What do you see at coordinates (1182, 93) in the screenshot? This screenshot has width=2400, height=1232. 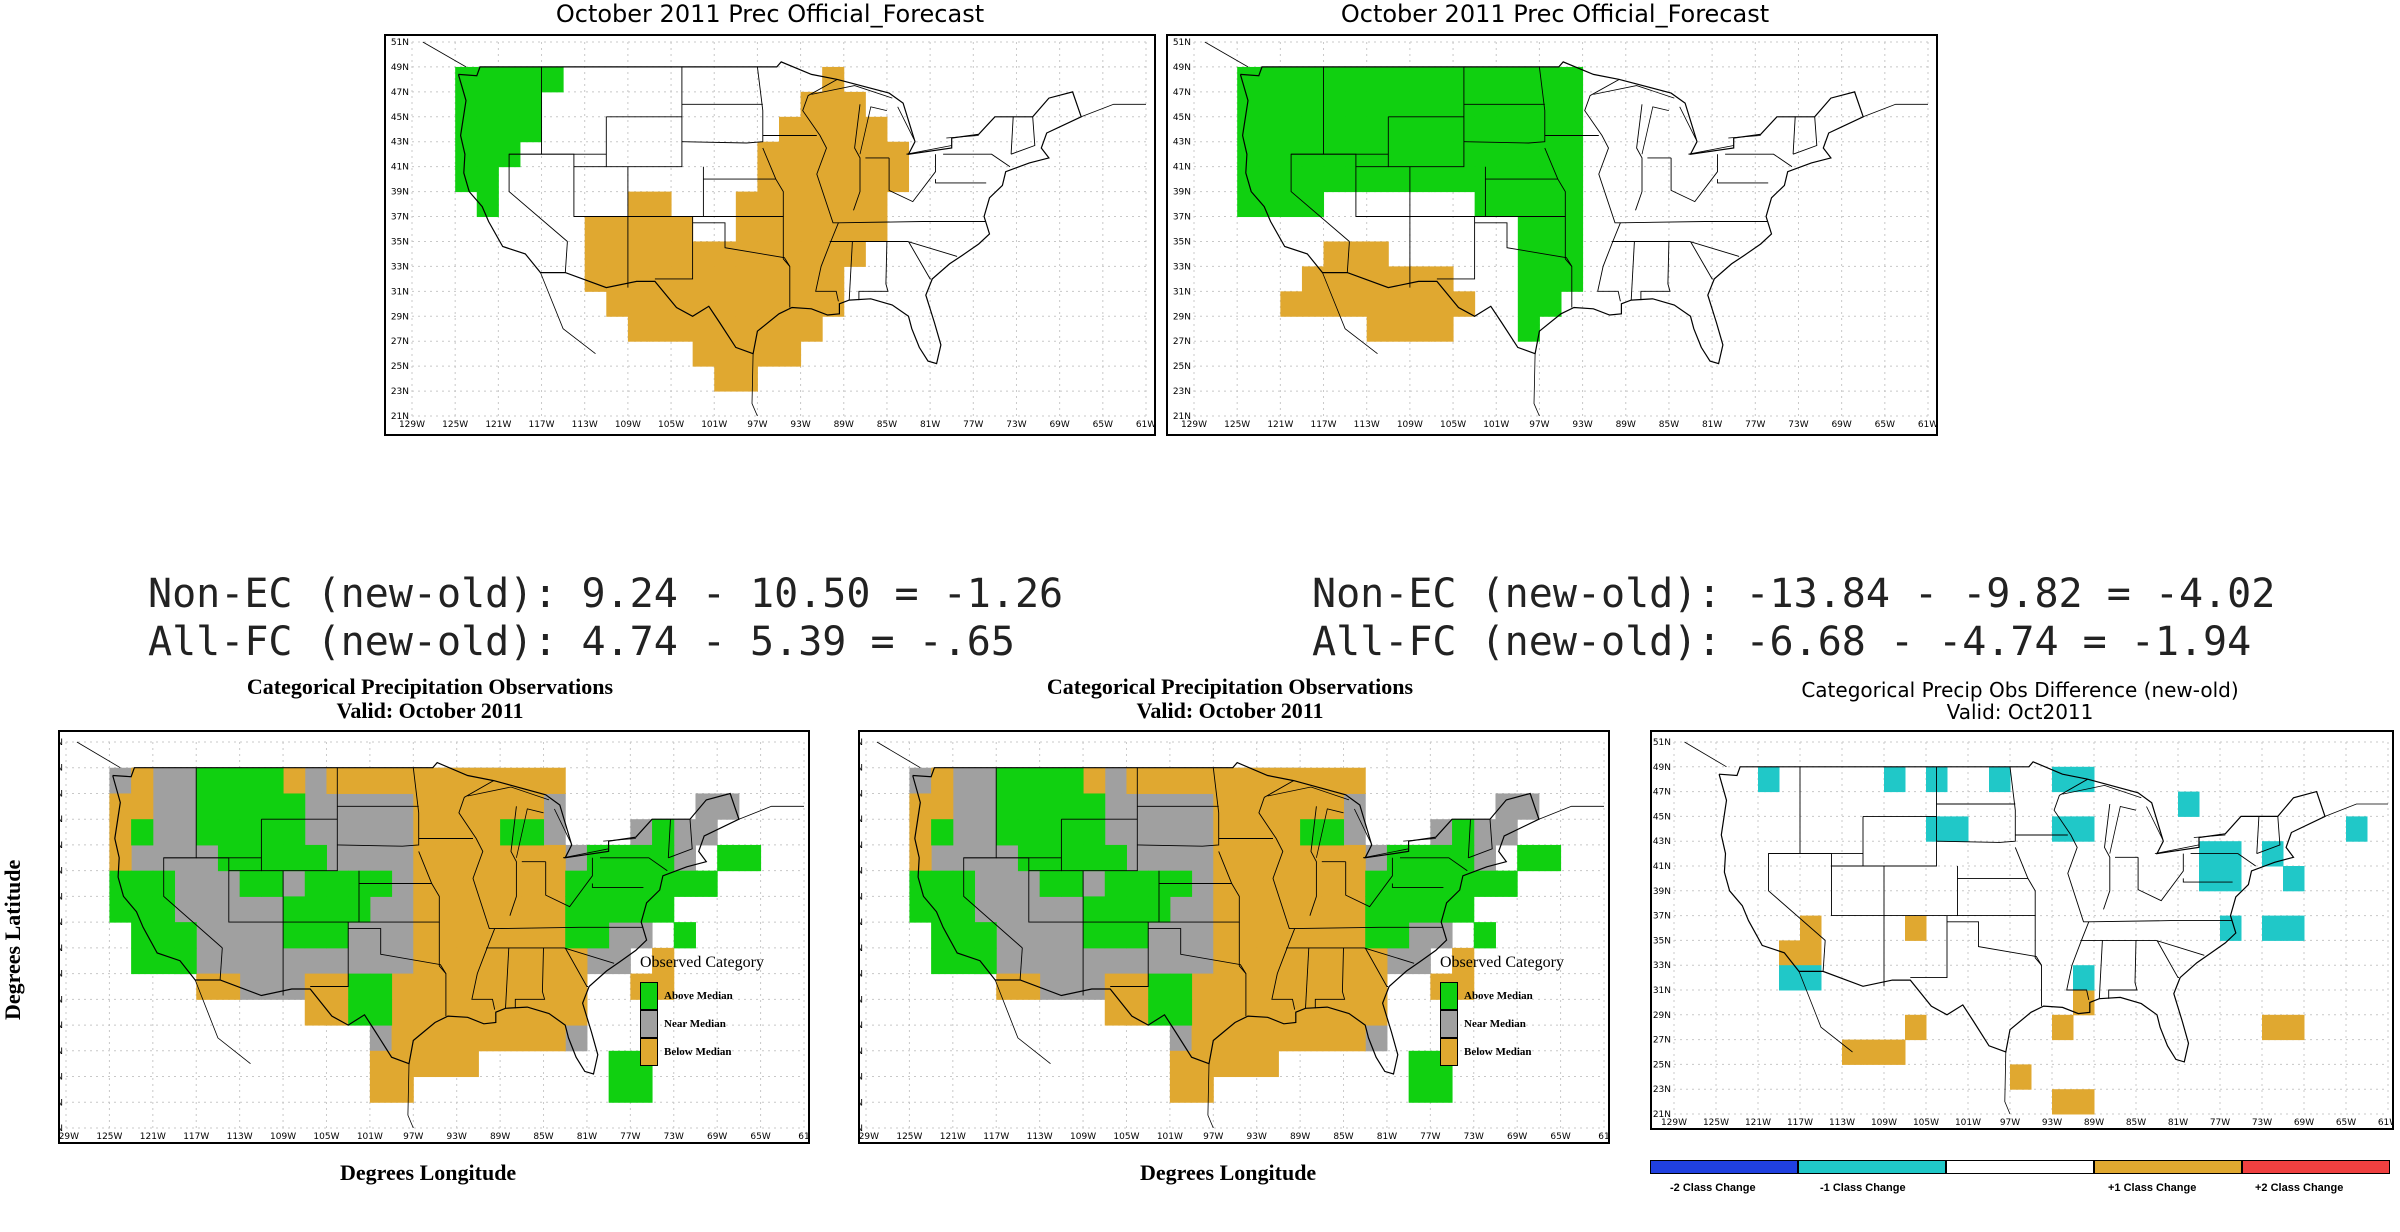 I see `lat-tick-label: 47N` at bounding box center [1182, 93].